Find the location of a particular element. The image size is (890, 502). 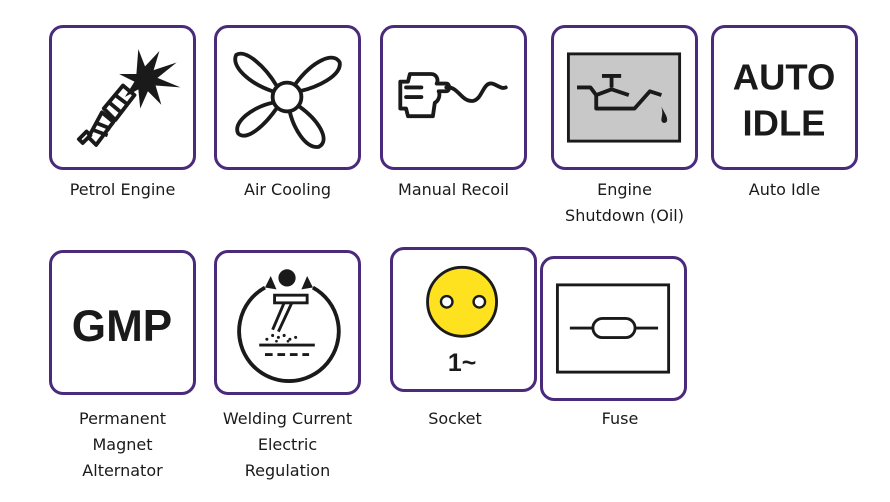

manual-recoil-icon is located at coordinates (453, 95).